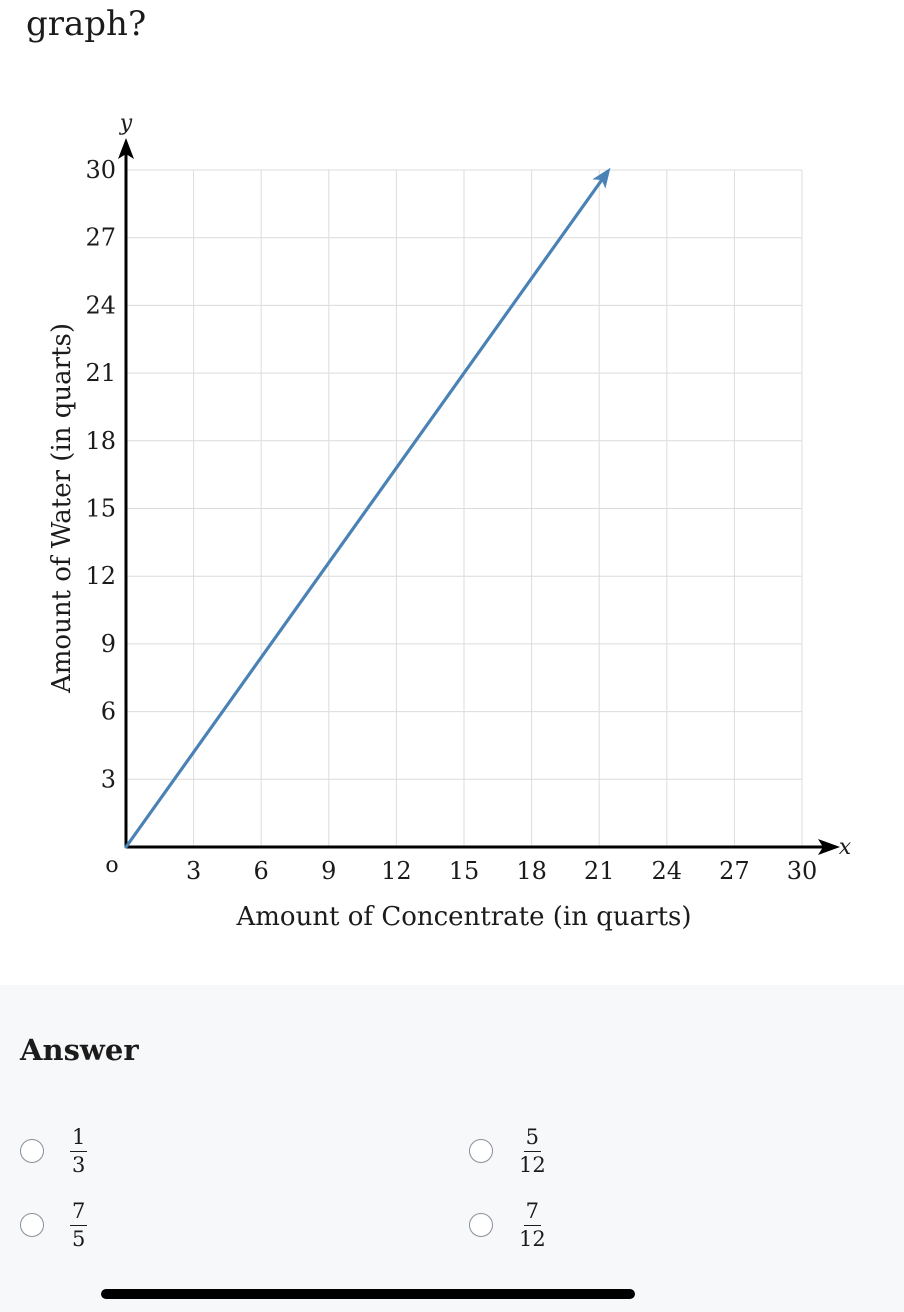 The width and height of the screenshot is (904, 1312). What do you see at coordinates (126, 148) in the screenshot?
I see `y-axis-arrowhead` at bounding box center [126, 148].